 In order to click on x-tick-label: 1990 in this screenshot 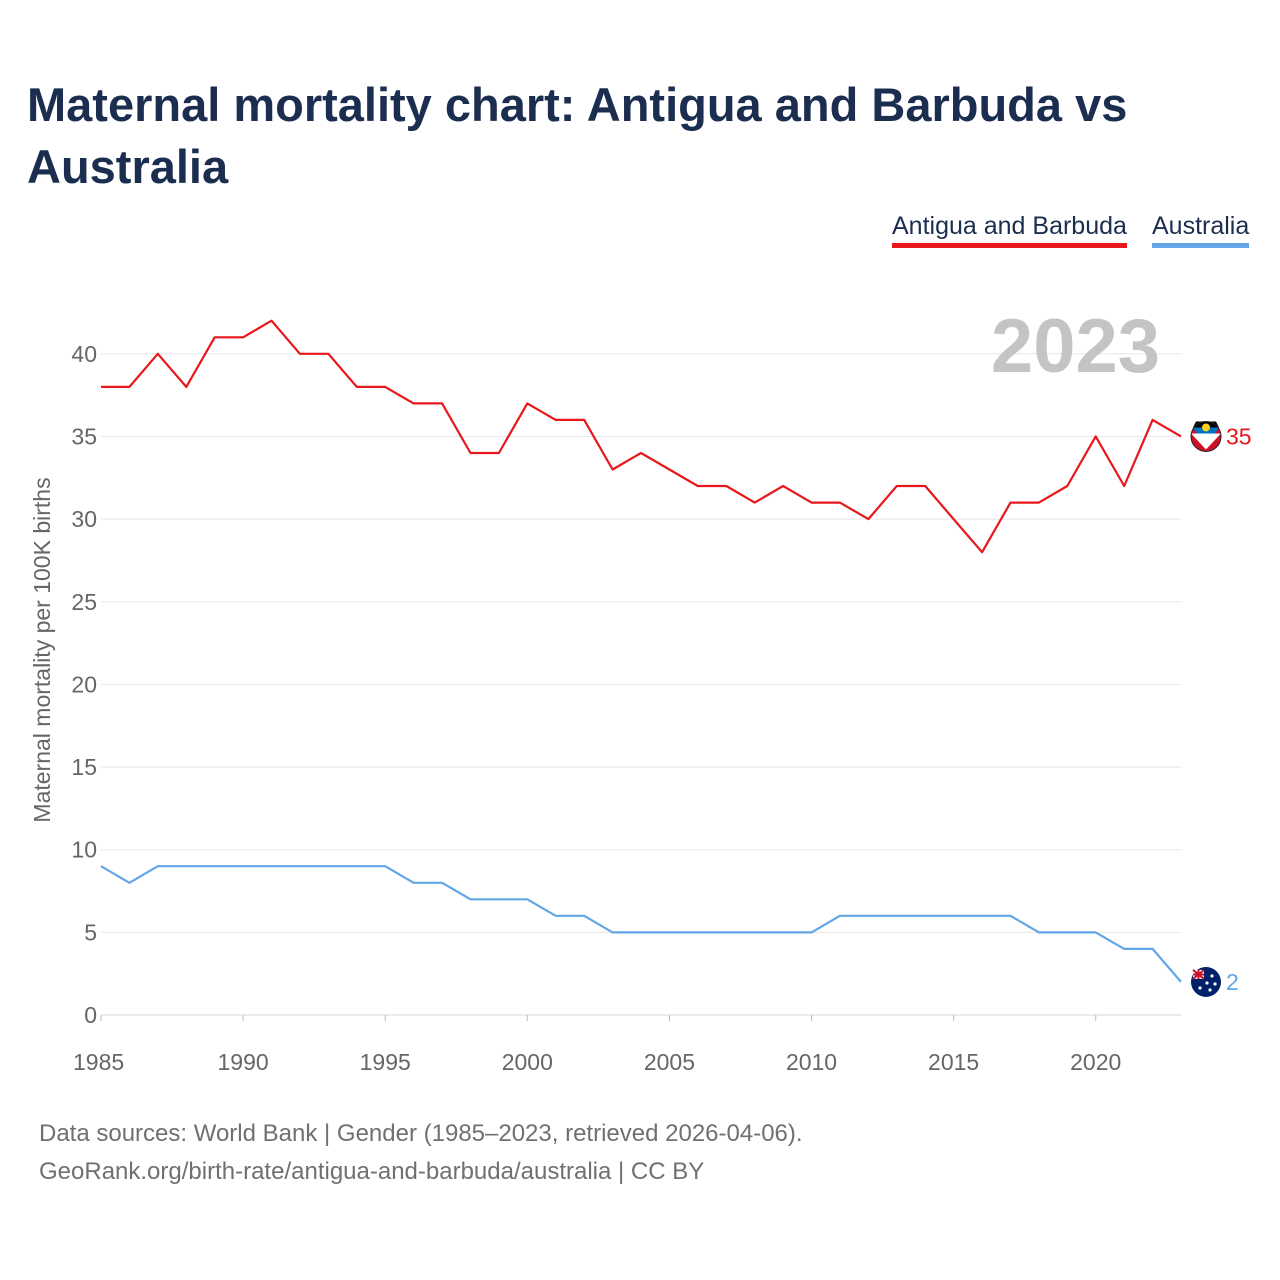, I will do `click(243, 1062)`.